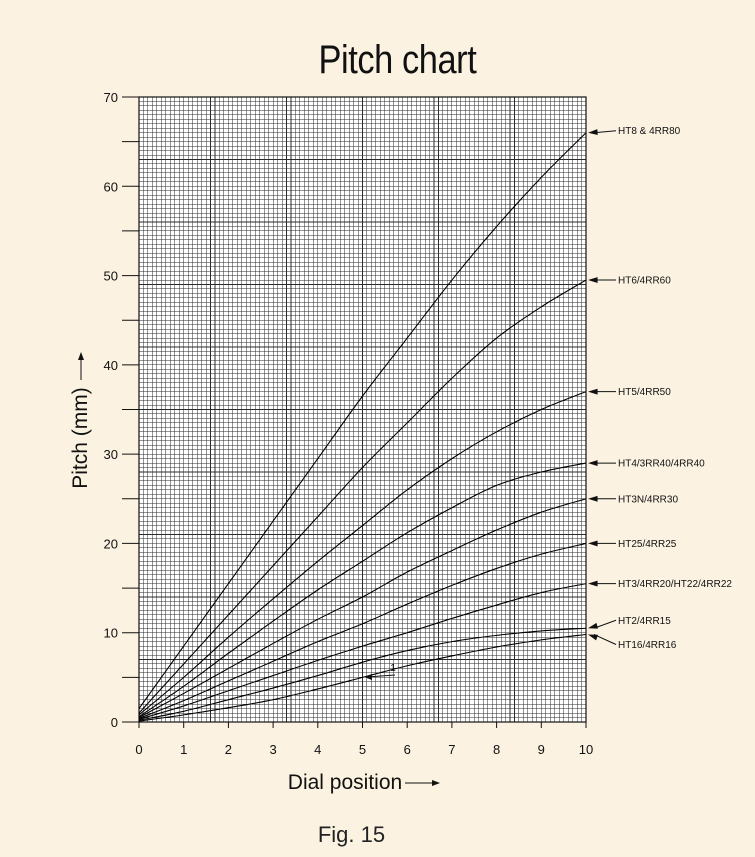  I want to click on y-axis-arrowhead, so click(81, 356).